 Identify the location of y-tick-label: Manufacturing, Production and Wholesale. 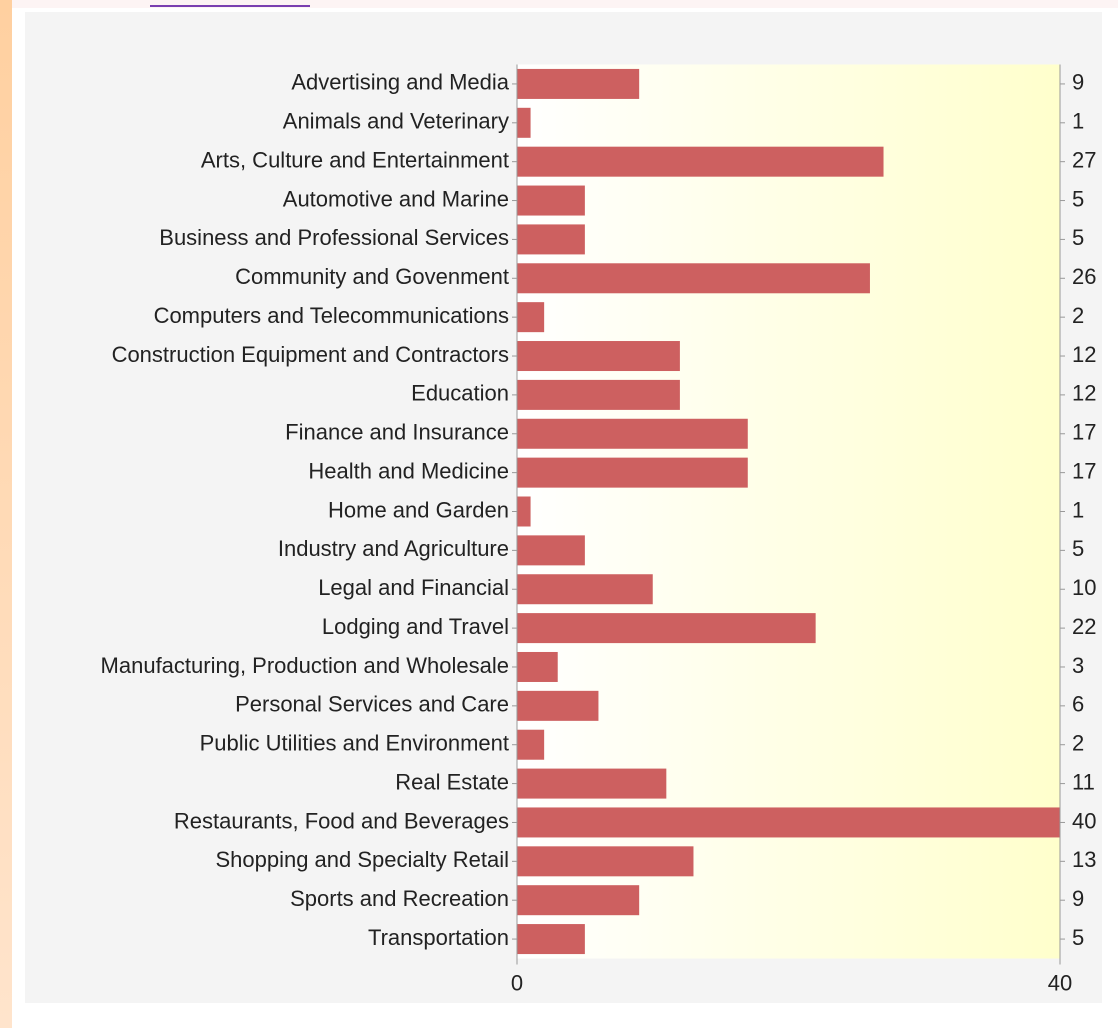
(305, 665).